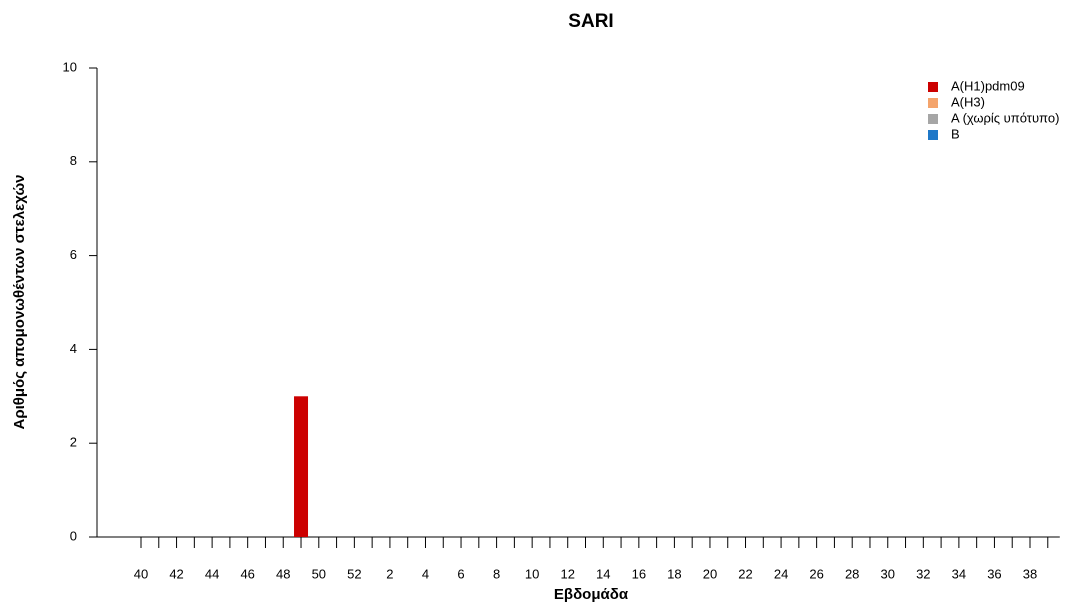 The image size is (1083, 605). What do you see at coordinates (888, 573) in the screenshot?
I see `x-tick-label: 30` at bounding box center [888, 573].